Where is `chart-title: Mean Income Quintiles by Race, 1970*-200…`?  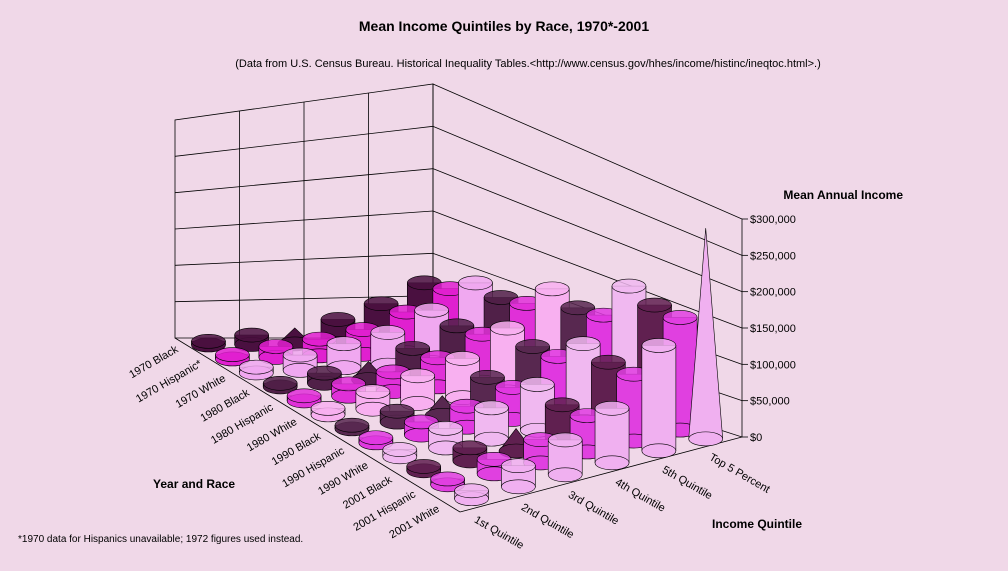
chart-title: Mean Income Quintiles by Race, 1970*-200… is located at coordinates (504, 26).